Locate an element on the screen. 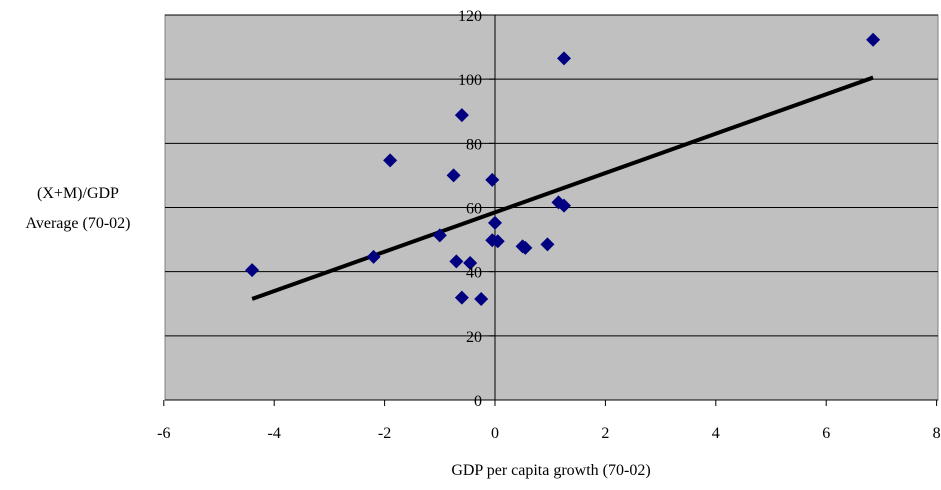 The height and width of the screenshot is (490, 941). y-tick-label: 120 is located at coordinates (470, 16).